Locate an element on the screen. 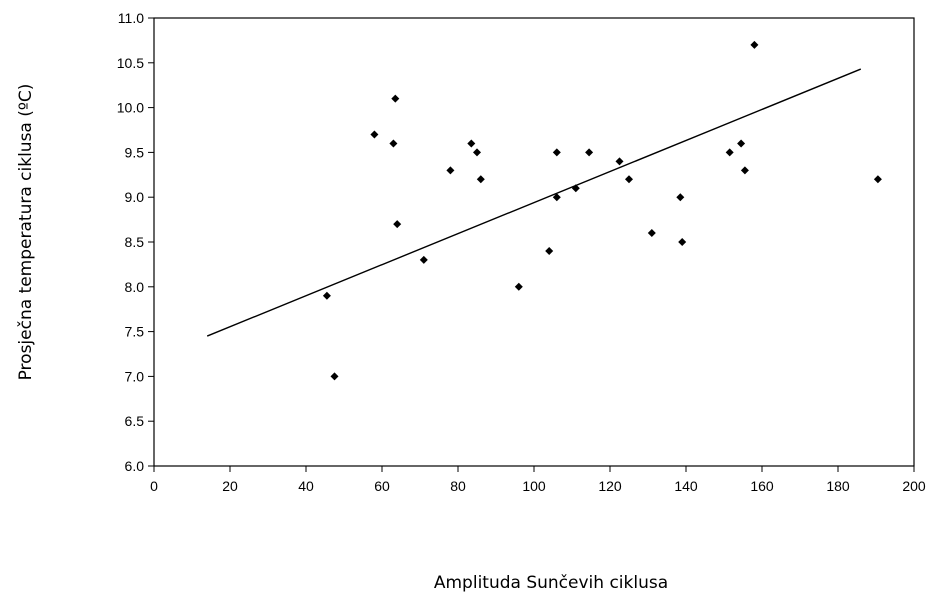 Image resolution: width=932 pixels, height=599 pixels. x-tick-label: 0 is located at coordinates (154, 486).